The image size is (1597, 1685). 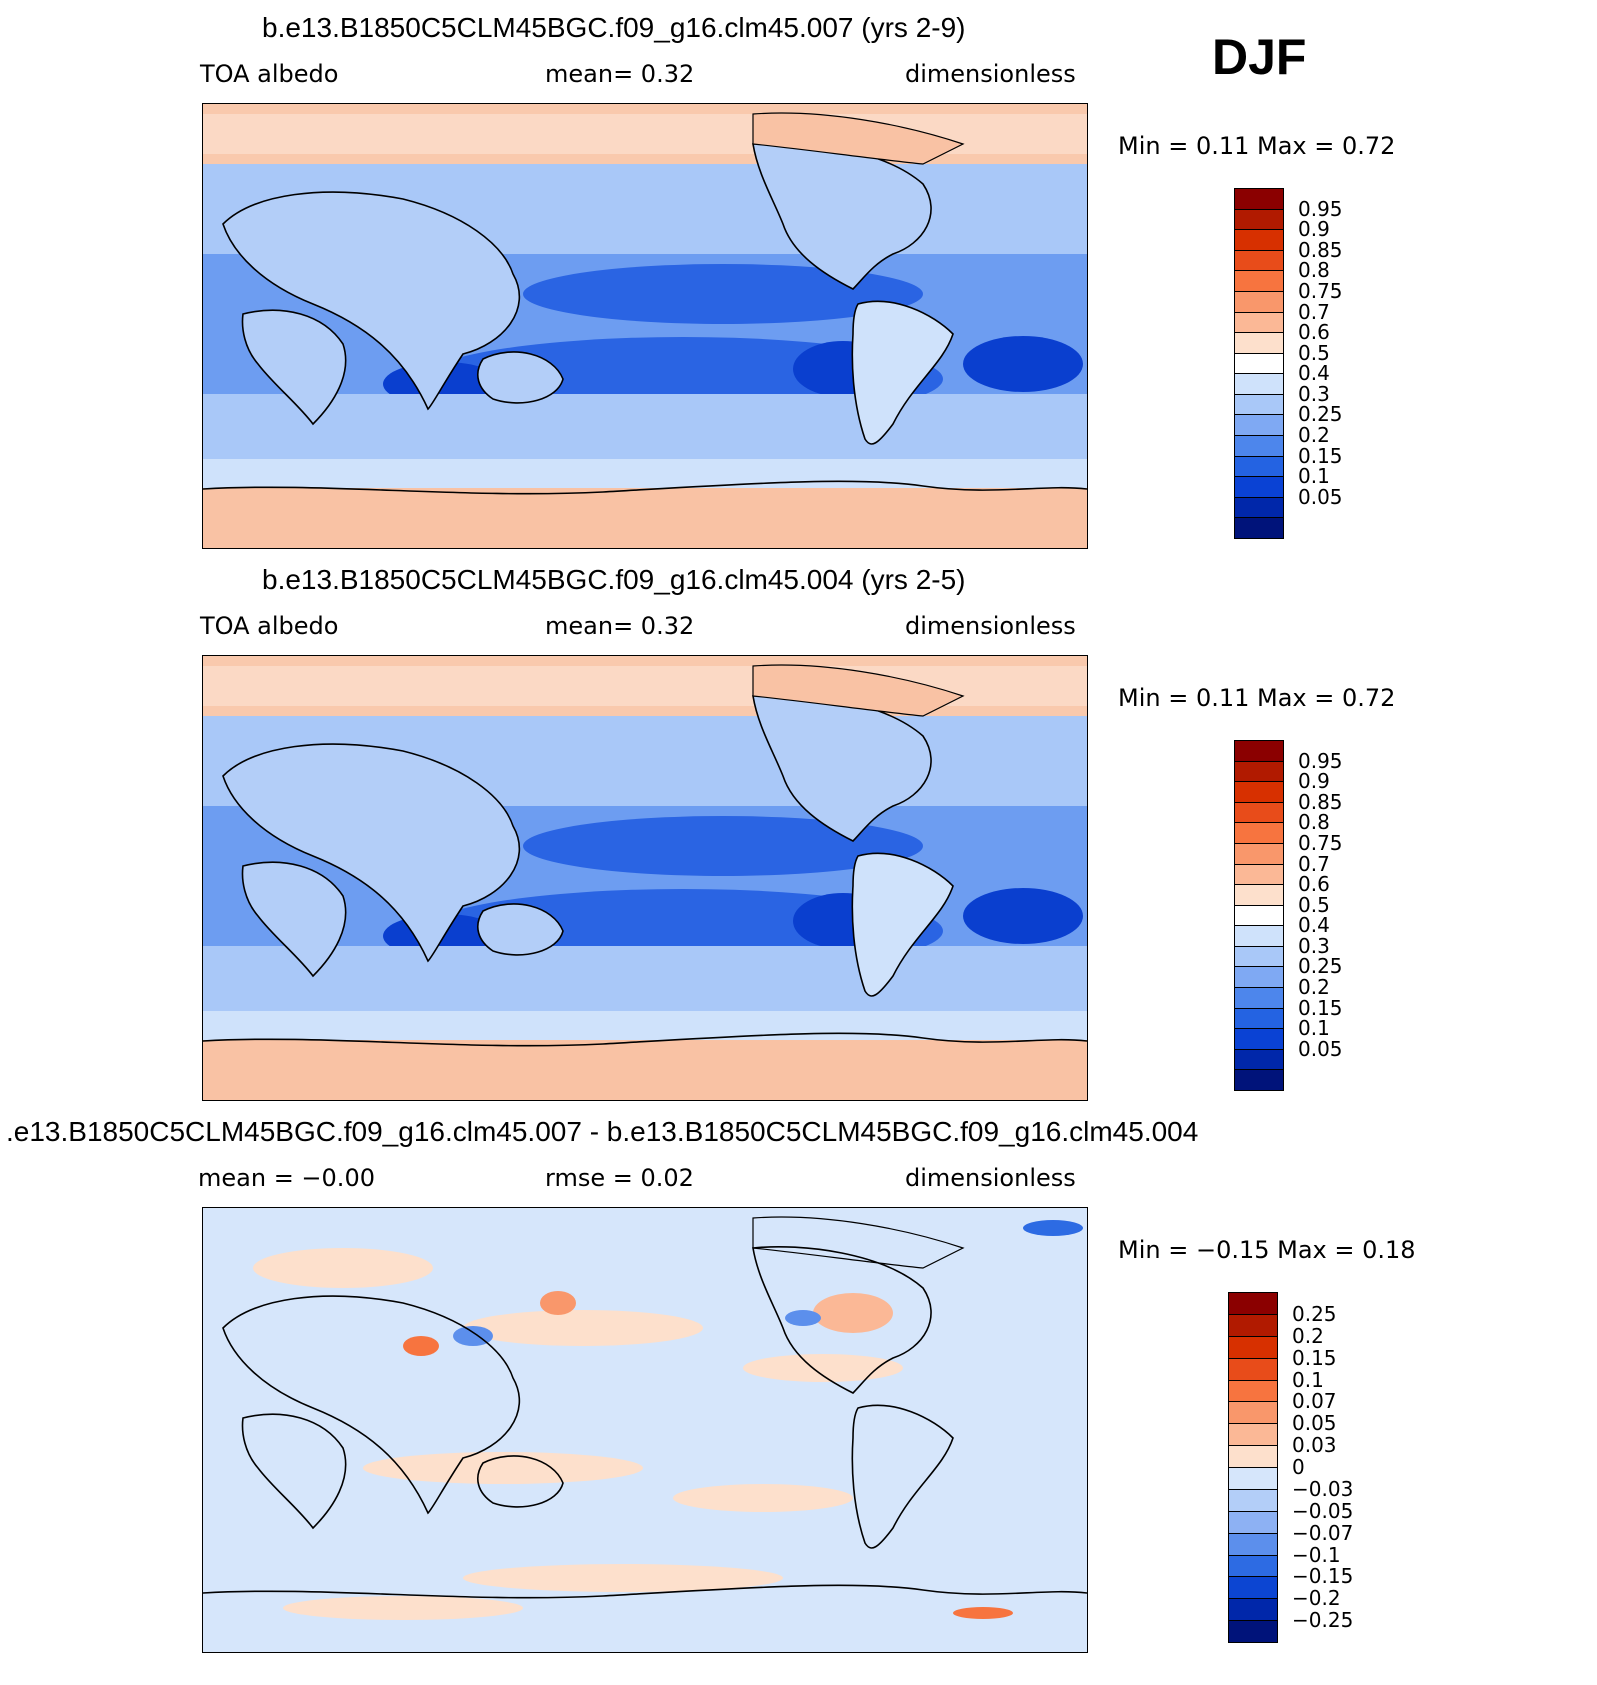 What do you see at coordinates (1314, 945) in the screenshot?
I see `colorbar-tick-label: 0.3` at bounding box center [1314, 945].